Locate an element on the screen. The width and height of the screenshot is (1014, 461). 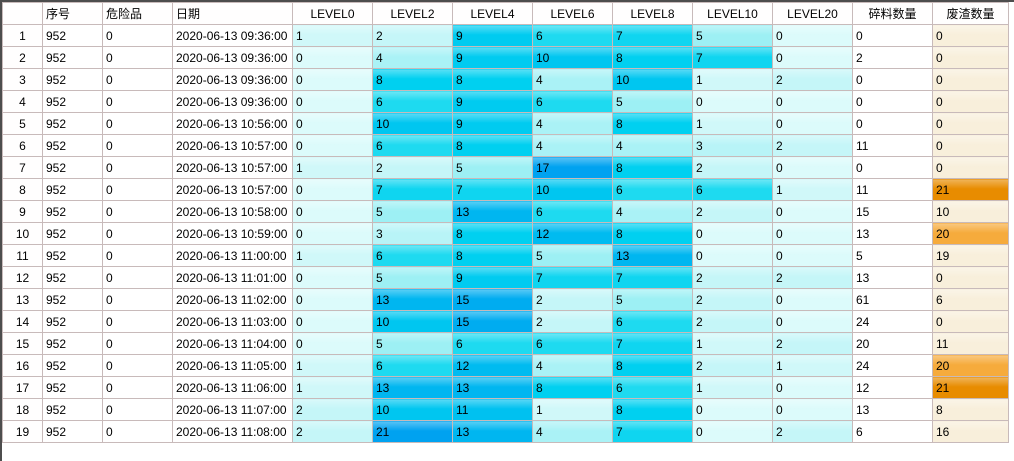
row-number-cell: 13 is located at coordinates (22, 299).